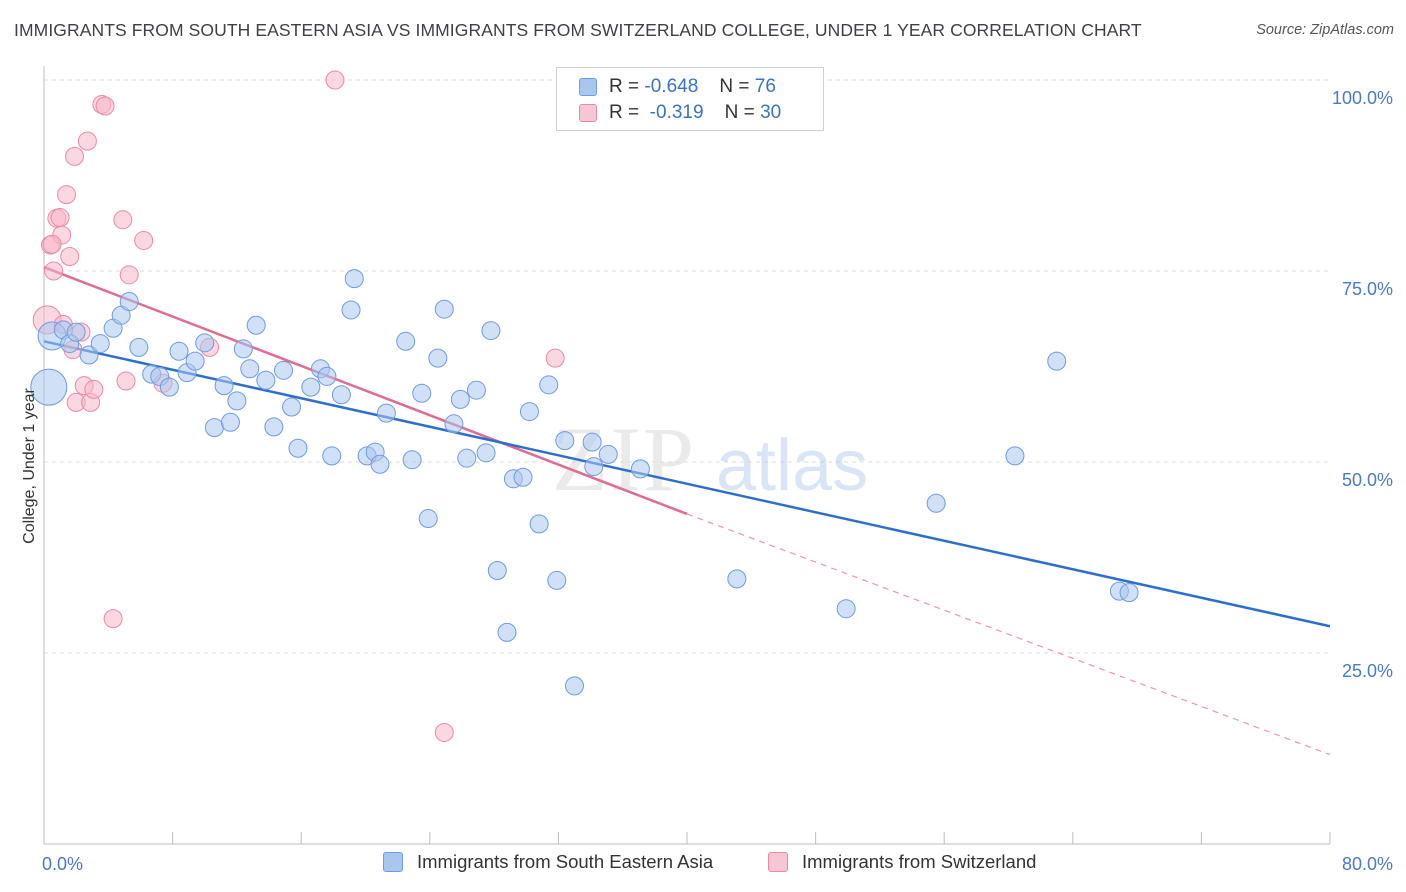  I want to click on legend-n-value: 76, so click(765, 86).